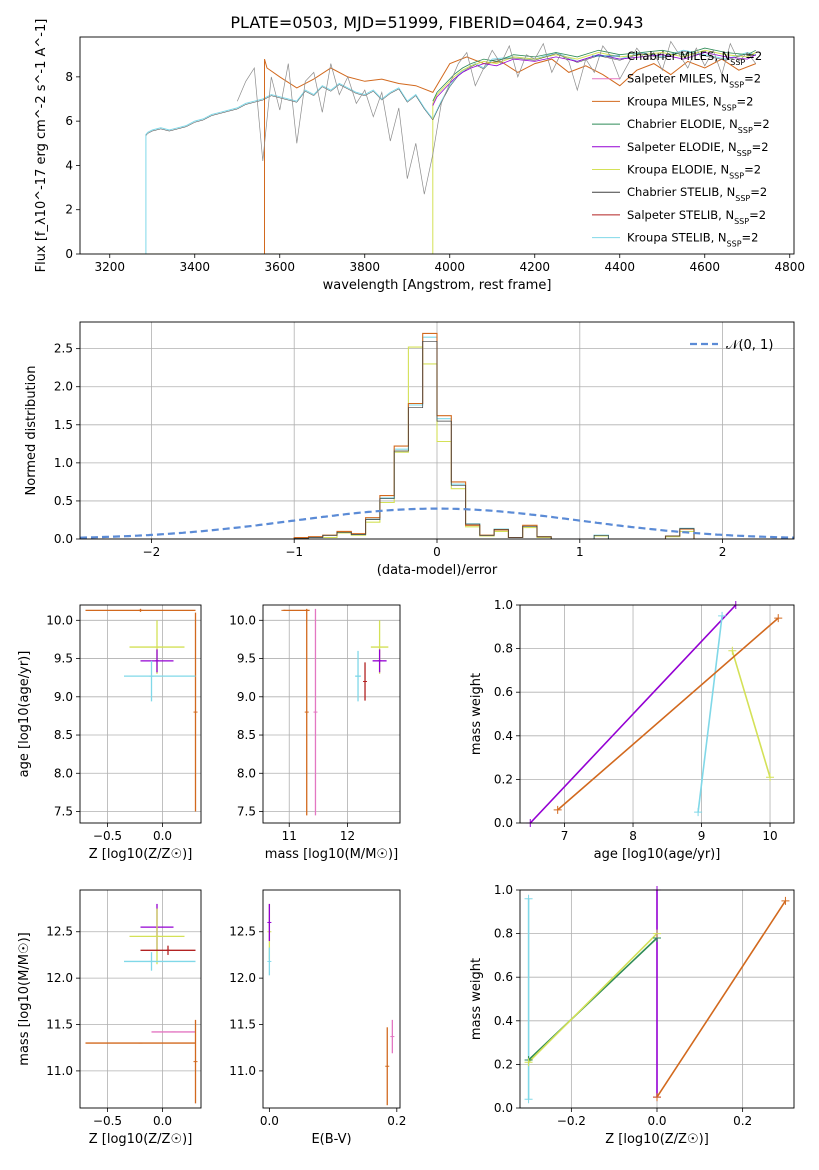 This screenshot has width=819, height=1170. What do you see at coordinates (557, 809) in the screenshot?
I see `weight-marker-kroupa-miles` at bounding box center [557, 809].